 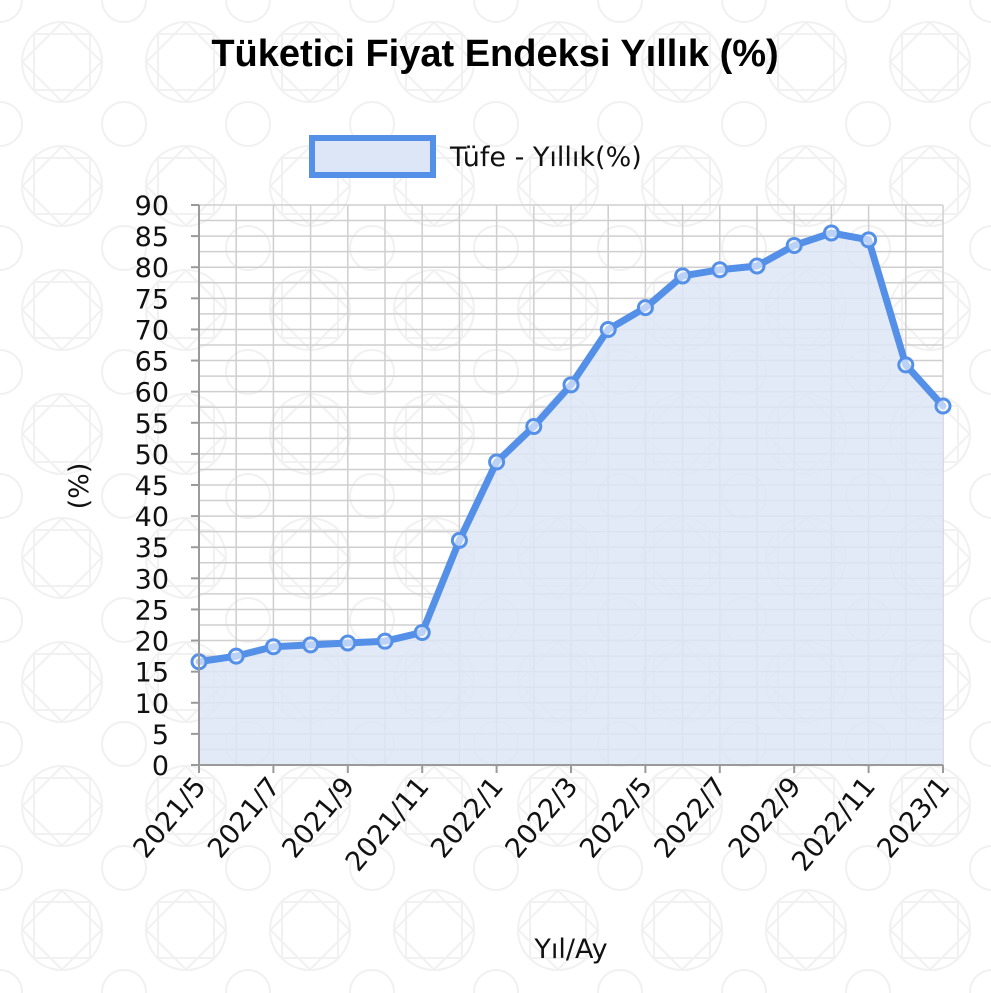 I want to click on y-tick-label: 70, so click(x=152, y=330).